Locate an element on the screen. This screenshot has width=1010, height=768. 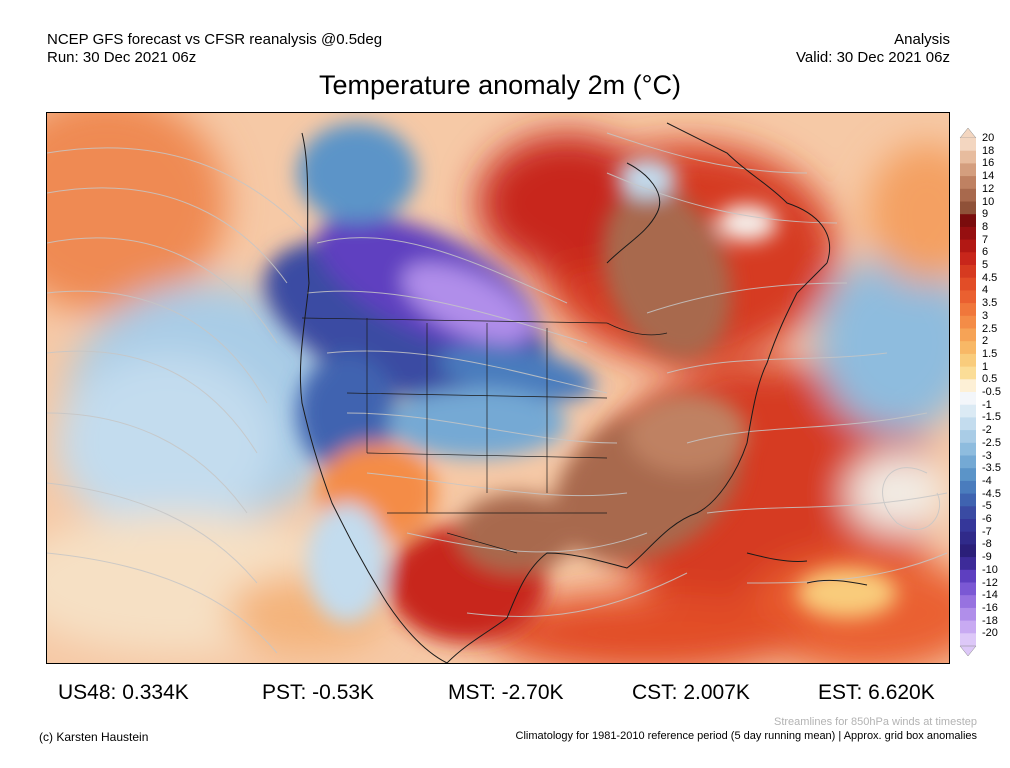
colorbar-tick-label: 20 is located at coordinates (988, 138).